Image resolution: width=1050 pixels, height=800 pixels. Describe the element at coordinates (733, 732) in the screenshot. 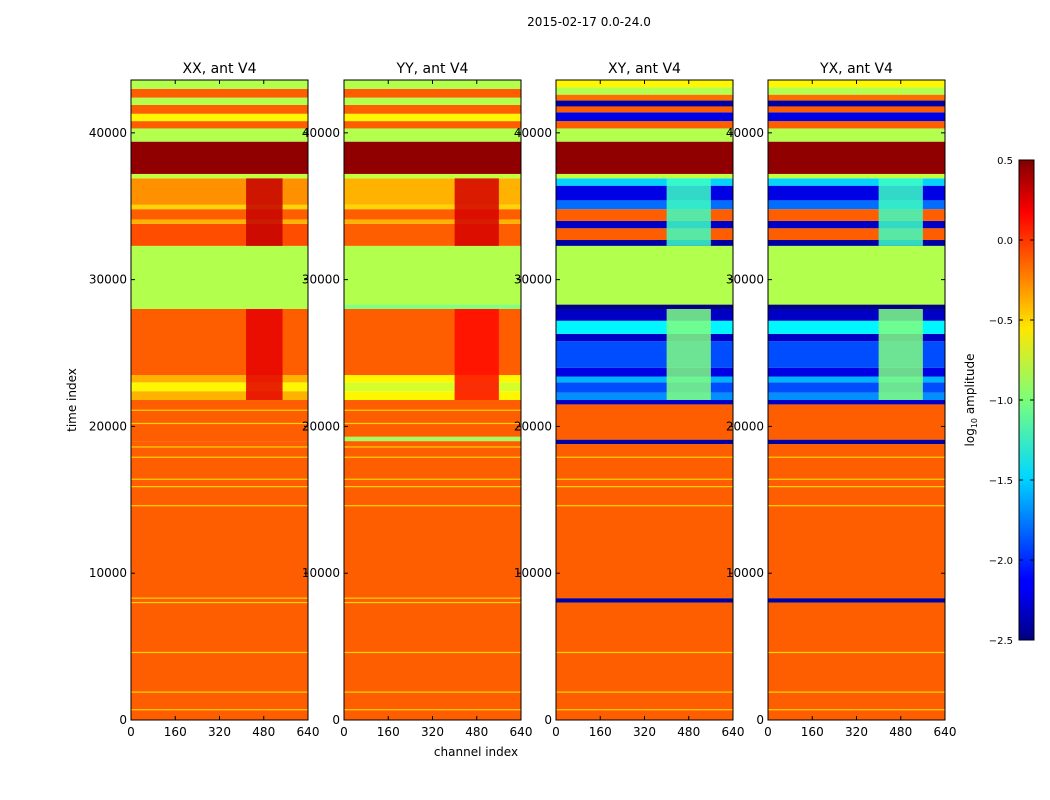

I see `x-tick-label: 640` at that location.